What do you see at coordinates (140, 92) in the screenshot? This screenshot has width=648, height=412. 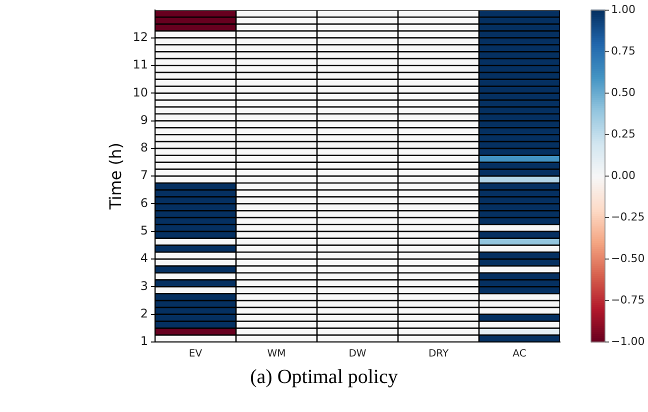 I see `y-tick-label: 10` at bounding box center [140, 92].